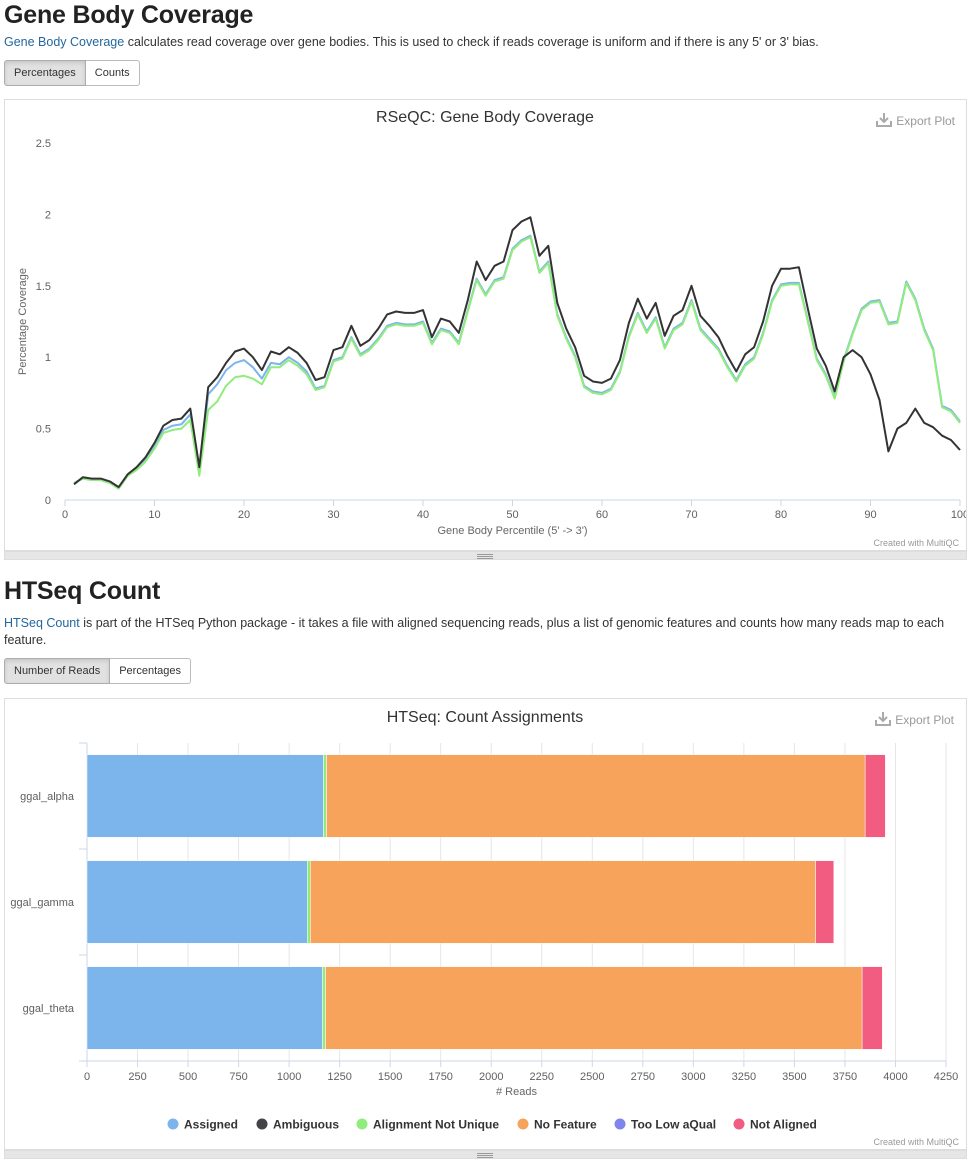 Image resolution: width=973 pixels, height=1163 pixels. I want to click on legend-marker-ambiguous, so click(262, 1124).